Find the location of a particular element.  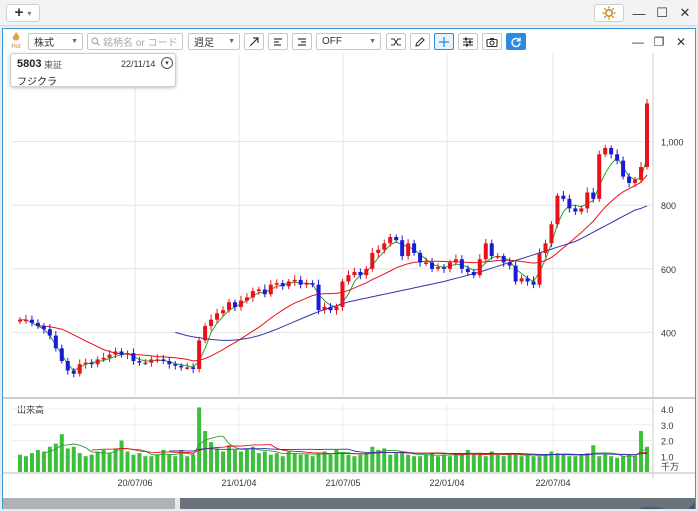

shuffle-button is located at coordinates (396, 41).